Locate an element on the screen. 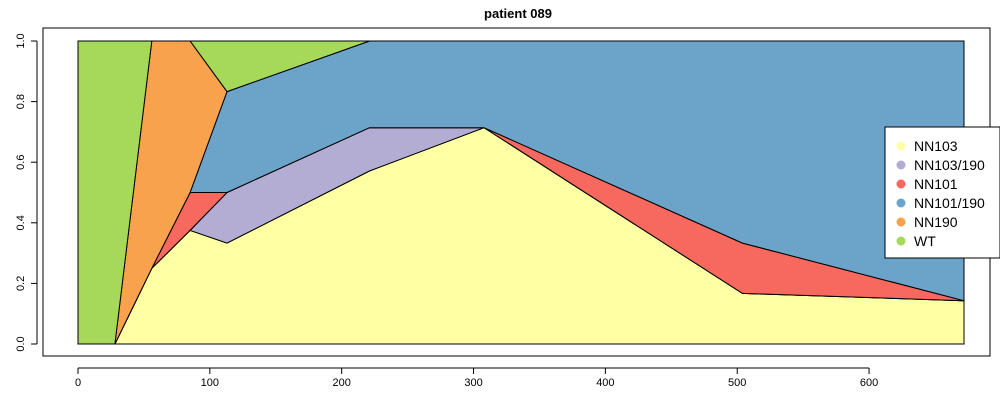 The height and width of the screenshot is (400, 1000). y-tick-label: 0.4 is located at coordinates (21, 222).